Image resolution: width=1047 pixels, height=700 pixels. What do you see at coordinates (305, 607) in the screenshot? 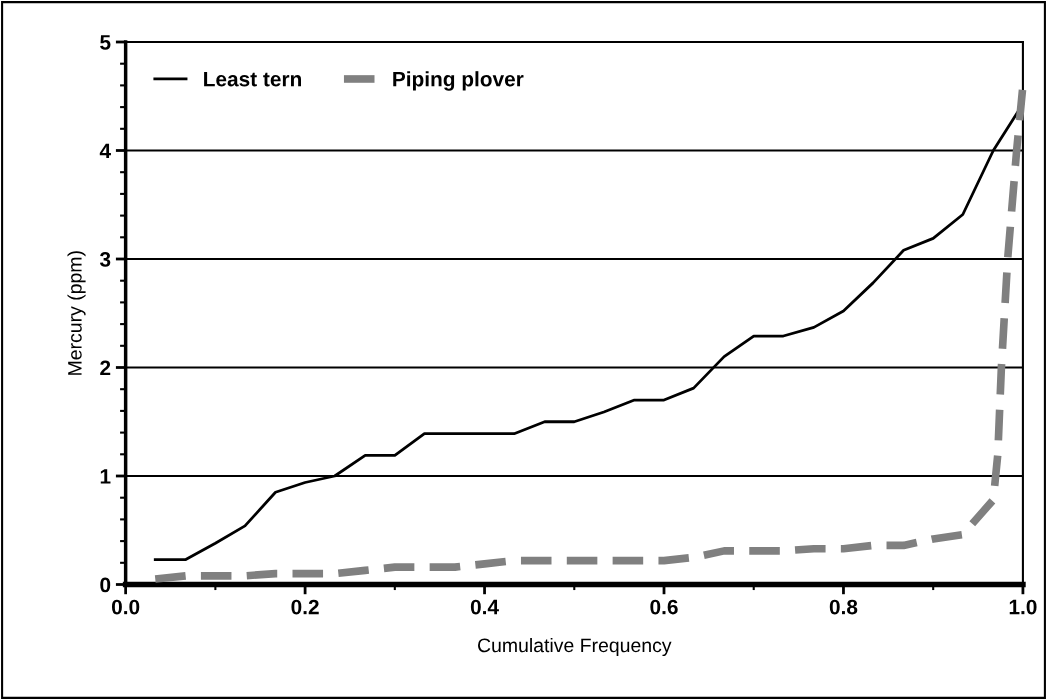
I see `x-tick-label: 0.2` at bounding box center [305, 607].